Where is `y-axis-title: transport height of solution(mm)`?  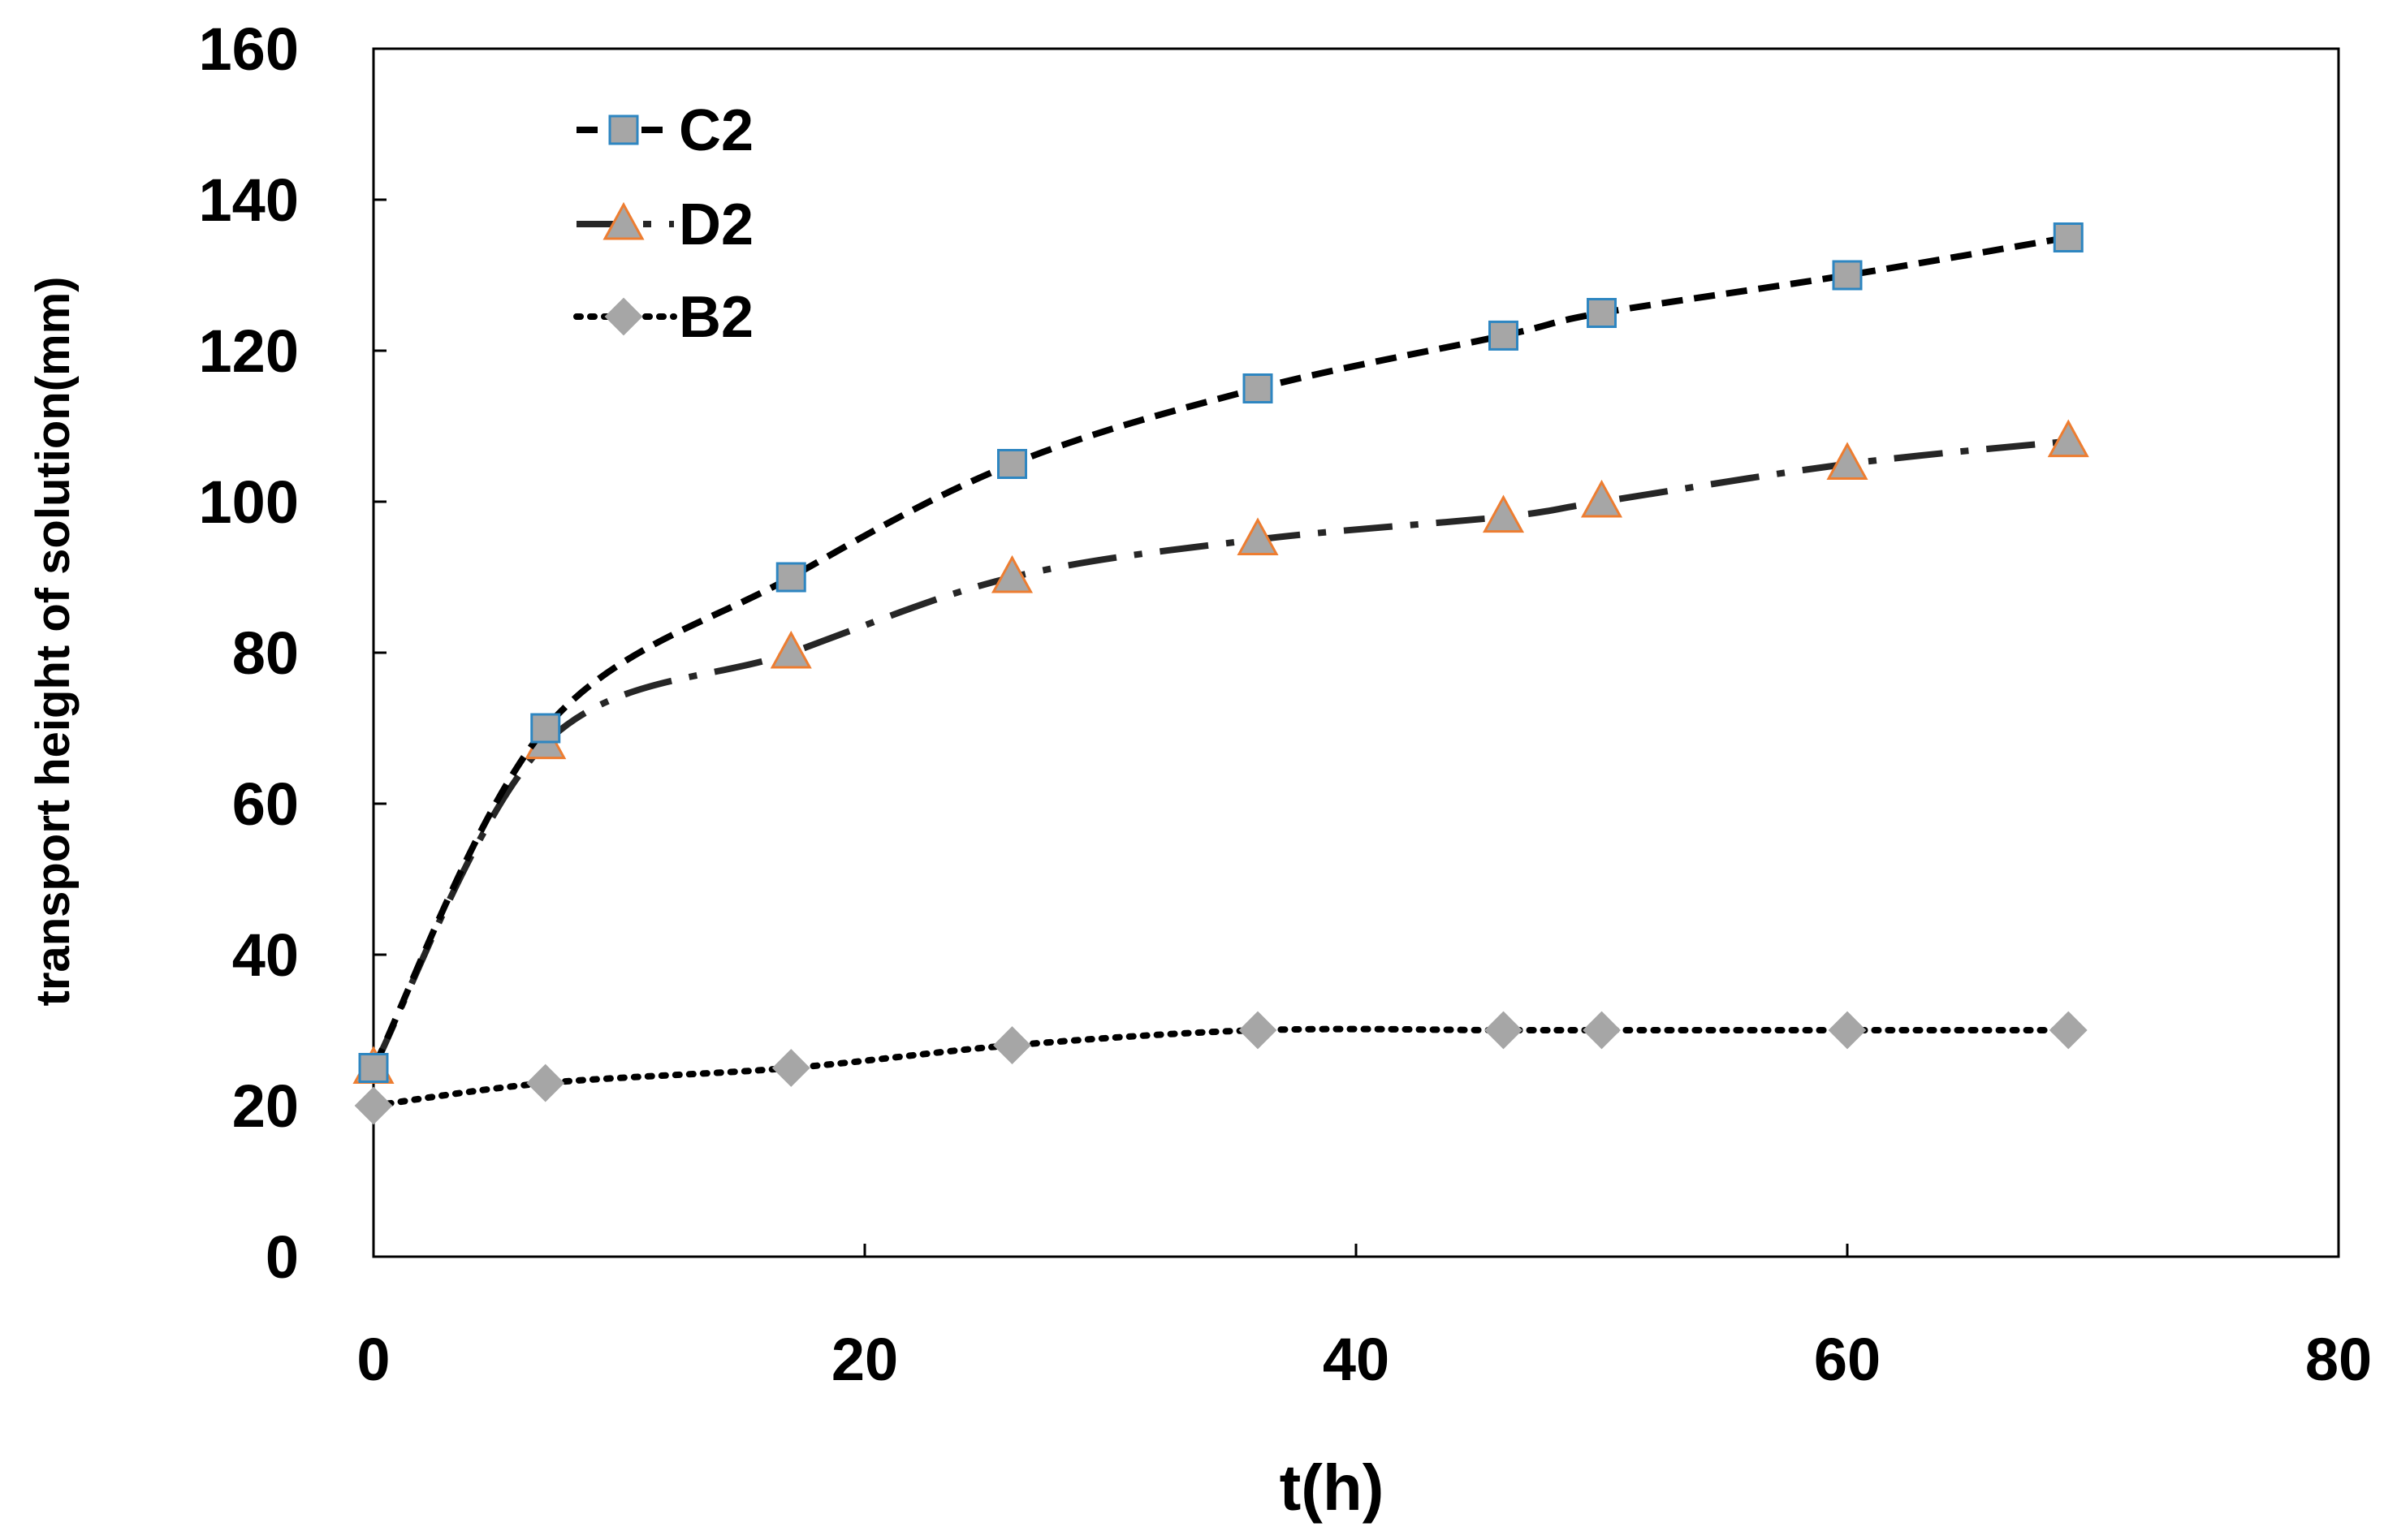
y-axis-title: transport height of solution(mm) is located at coordinates (53, 642).